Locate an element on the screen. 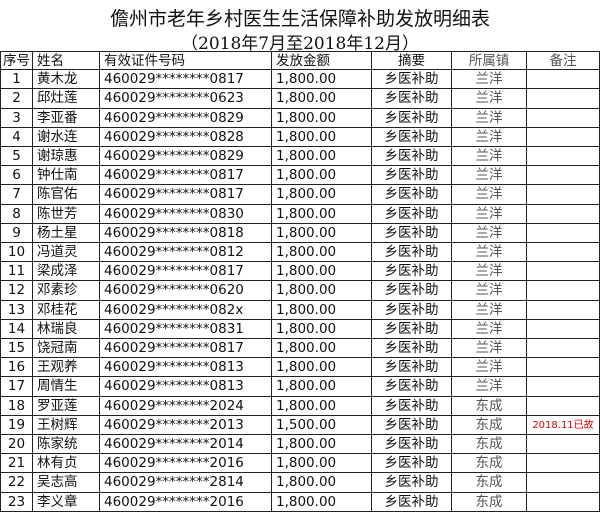 The image size is (600, 512). no-cell: 14 is located at coordinates (16, 329).